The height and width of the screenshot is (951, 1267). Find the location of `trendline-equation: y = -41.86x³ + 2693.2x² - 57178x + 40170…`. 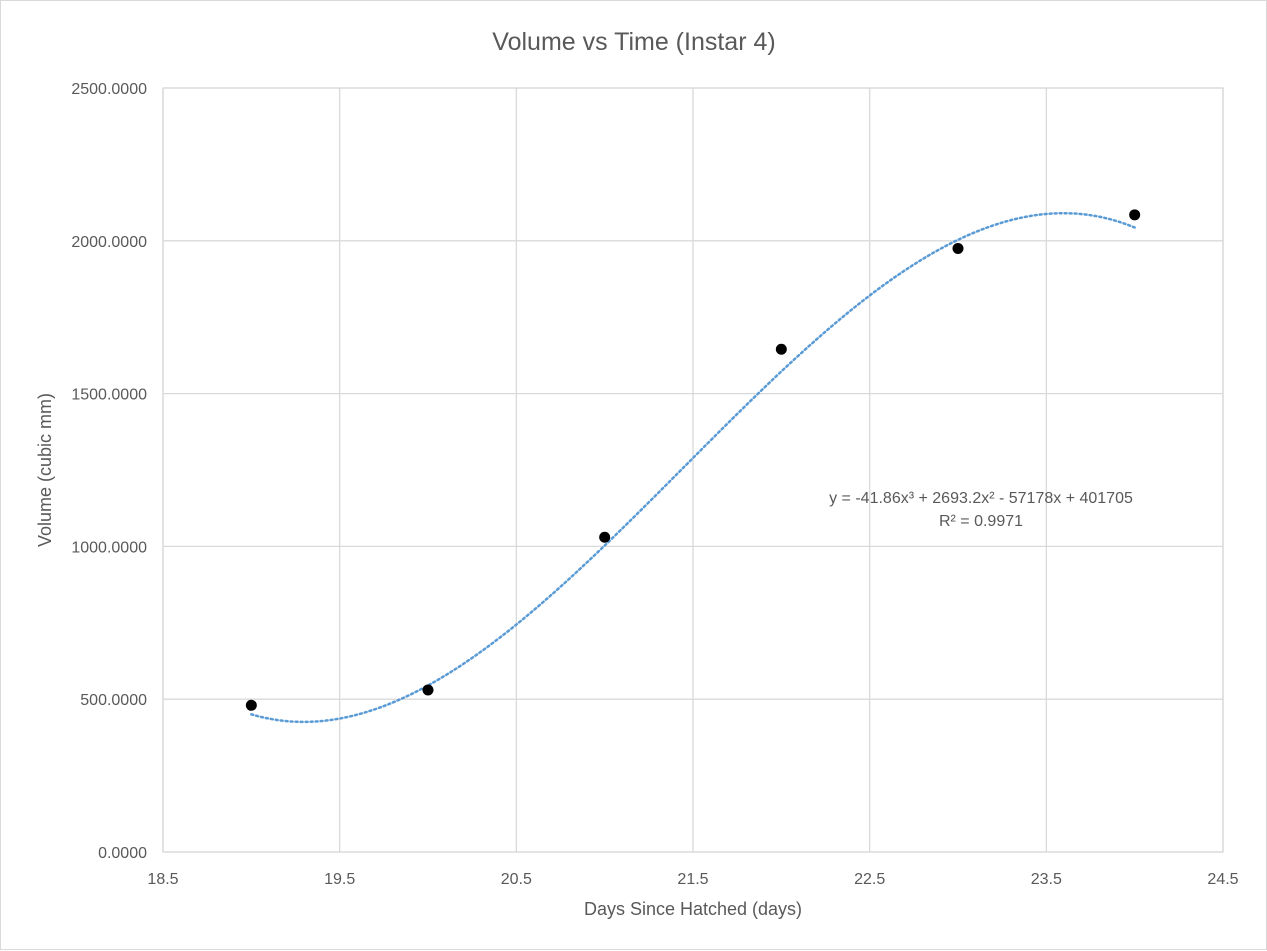

trendline-equation: y = -41.86x³ + 2693.2x² - 57178x + 40170… is located at coordinates (981, 498).